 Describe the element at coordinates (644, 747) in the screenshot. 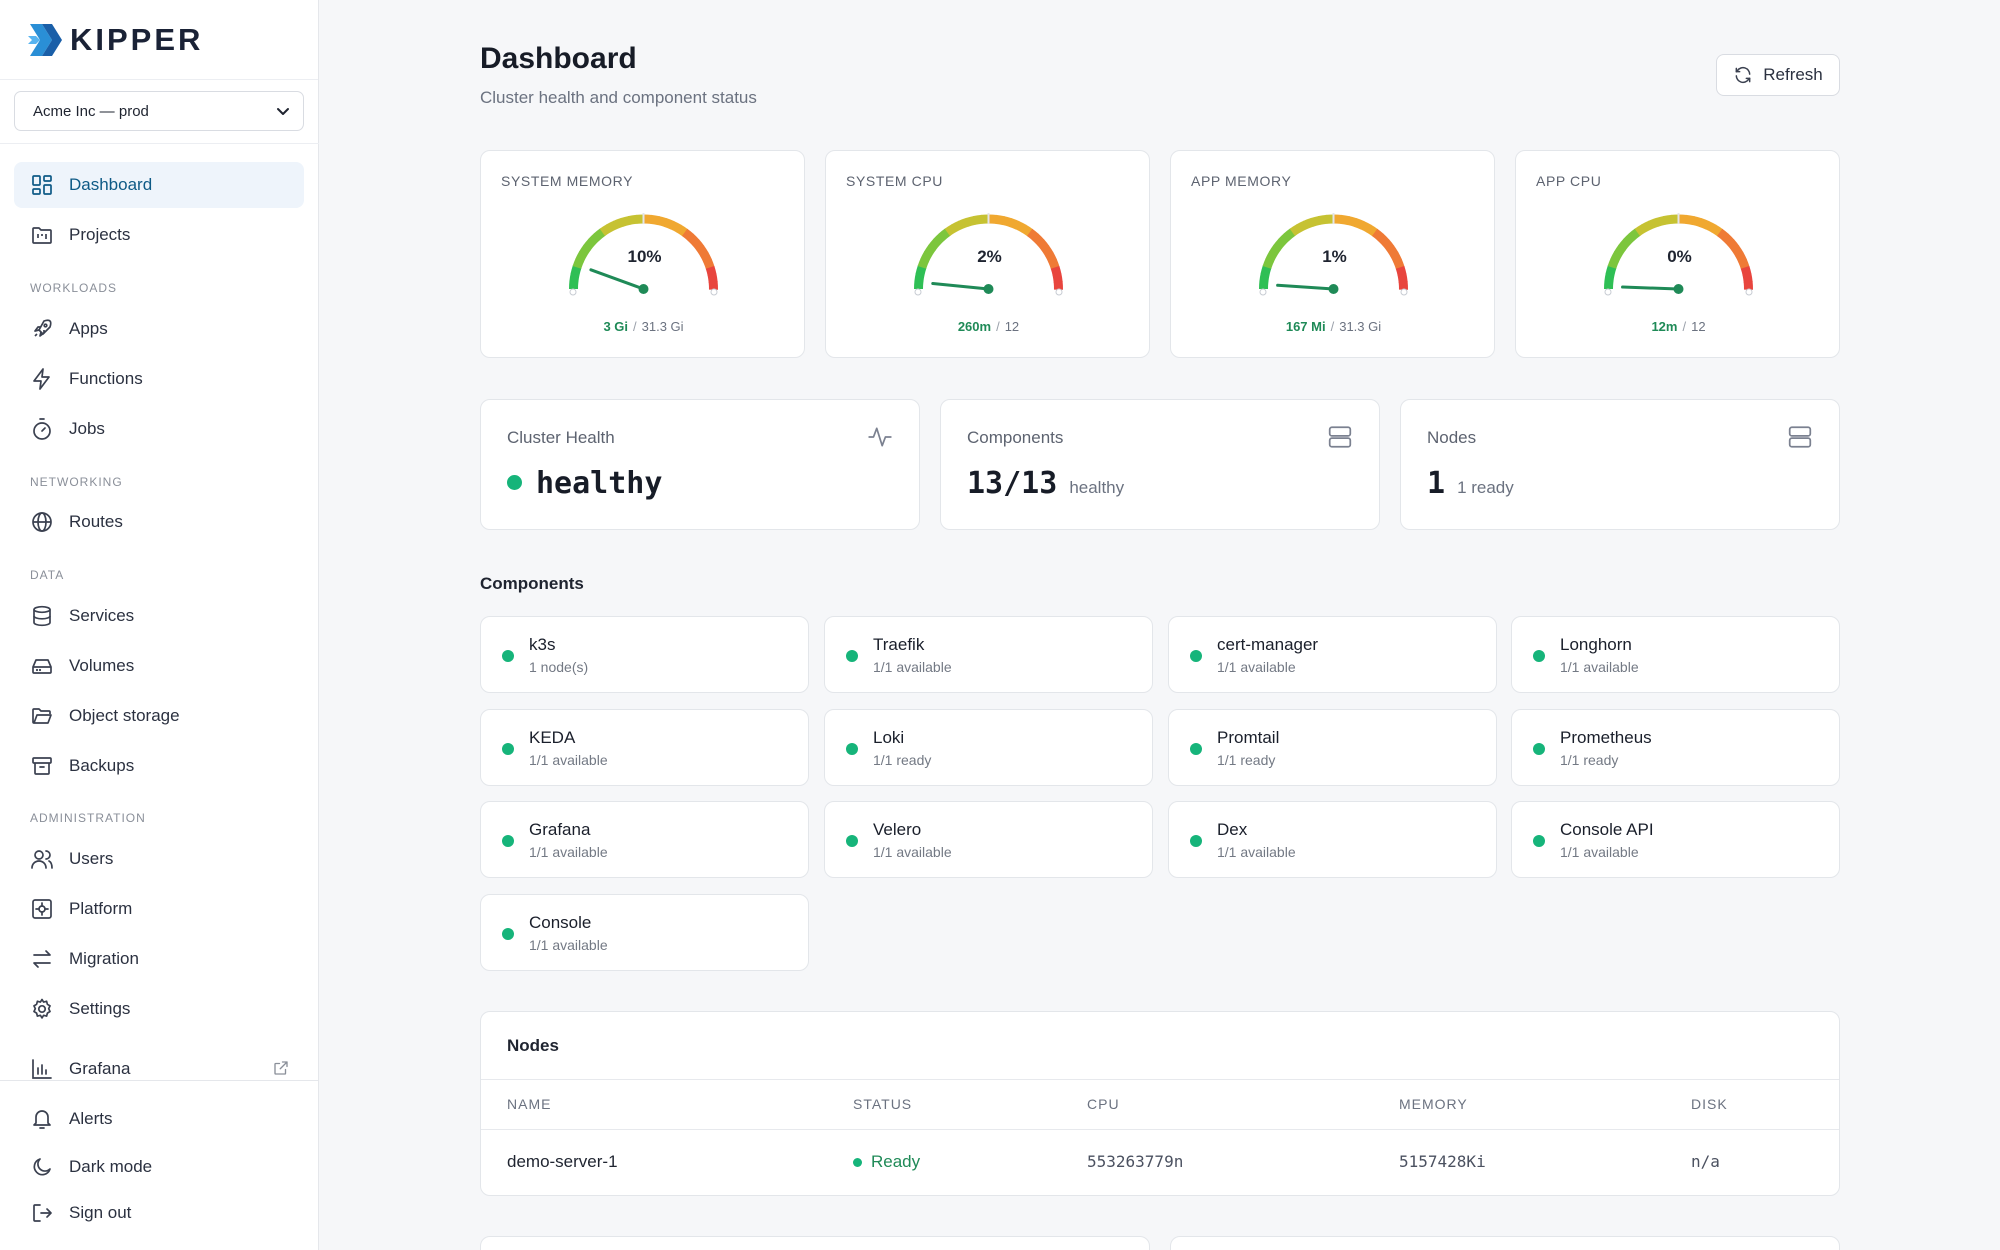

I see `component-card: KEDA 1/1 available` at that location.